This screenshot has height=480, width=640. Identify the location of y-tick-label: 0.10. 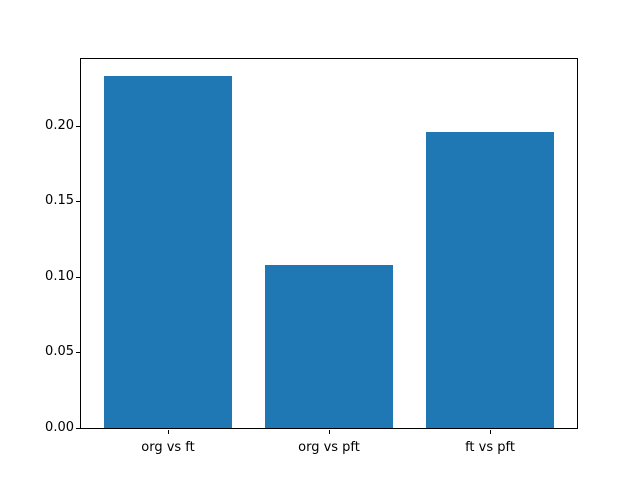
(59, 276).